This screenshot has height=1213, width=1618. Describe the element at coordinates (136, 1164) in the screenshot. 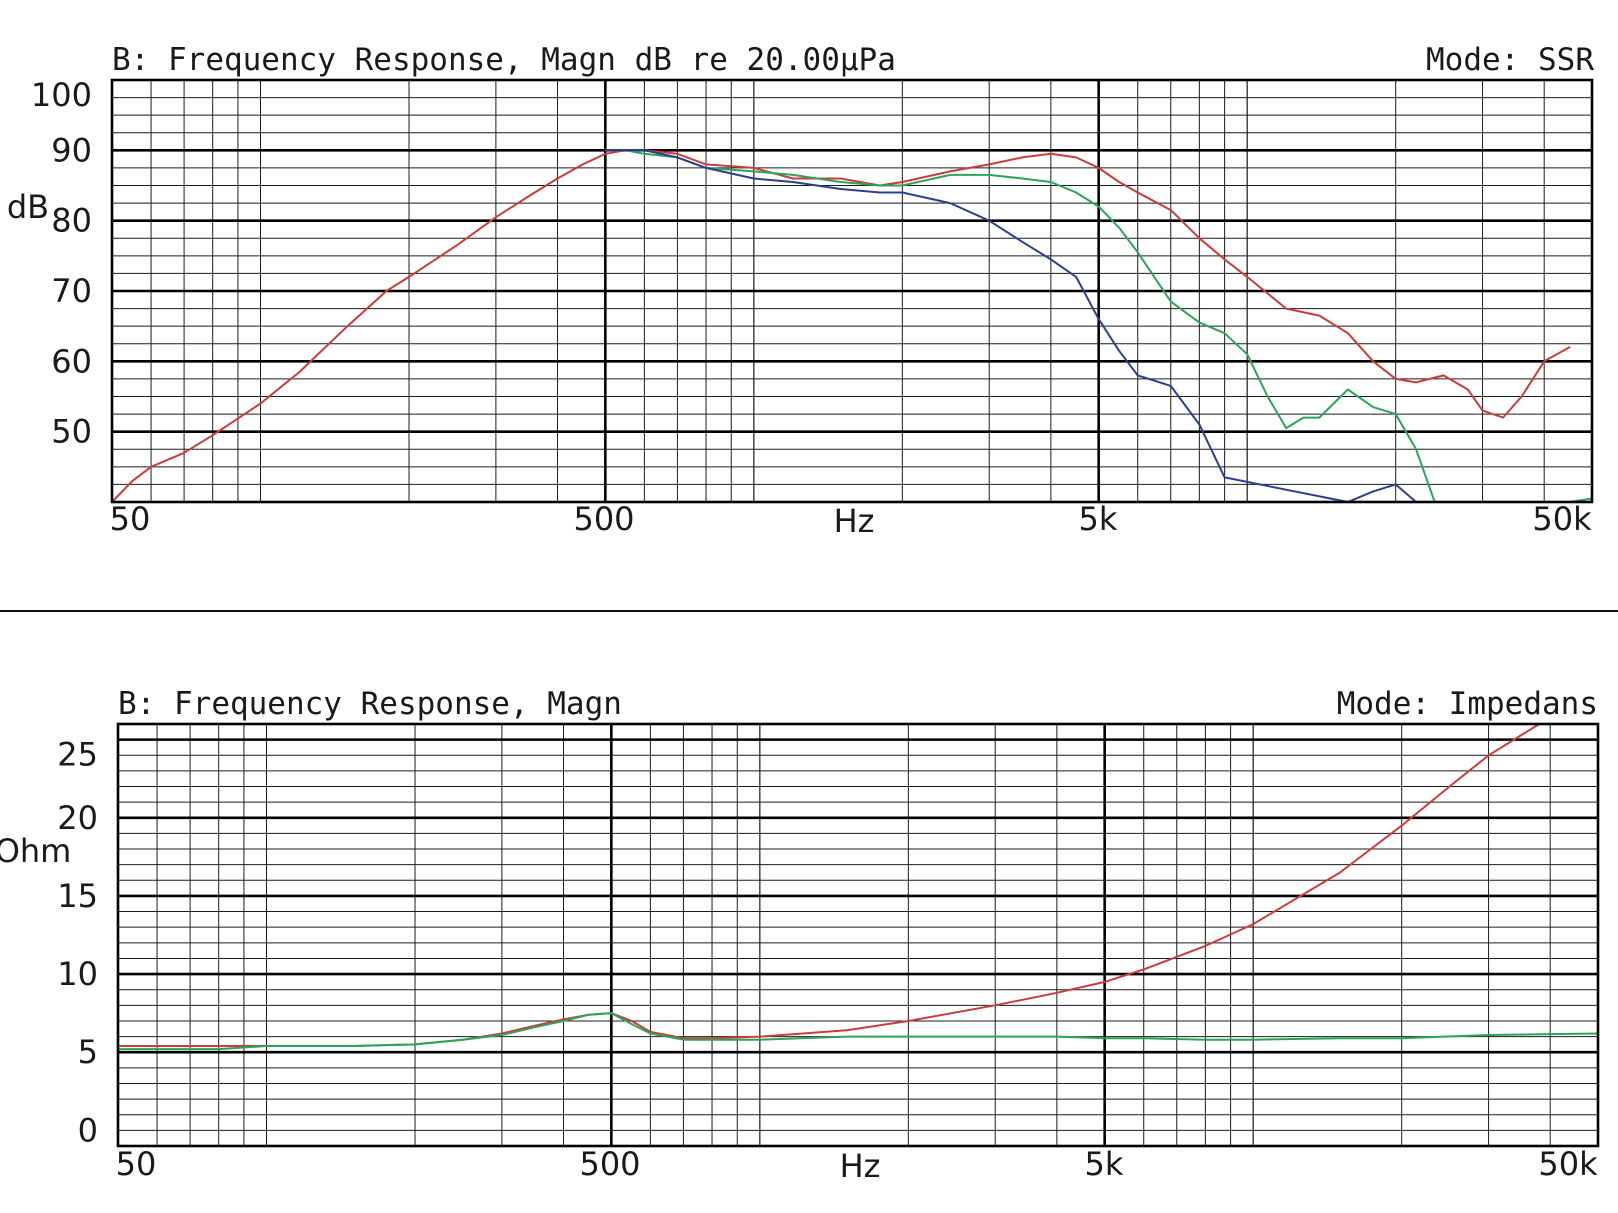

I see `impedance-x-tick-50: 50` at that location.